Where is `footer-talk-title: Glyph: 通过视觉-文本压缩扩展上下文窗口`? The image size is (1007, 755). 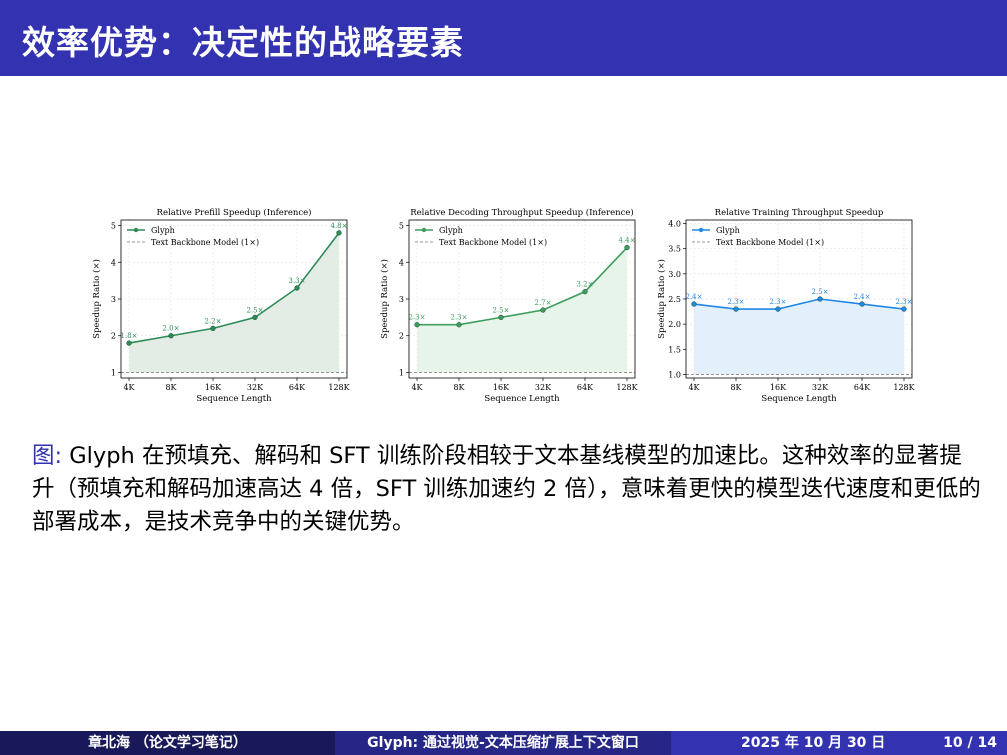
footer-talk-title: Glyph: 通过视觉-文本压缩扩展上下文窗口 is located at coordinates (503, 743).